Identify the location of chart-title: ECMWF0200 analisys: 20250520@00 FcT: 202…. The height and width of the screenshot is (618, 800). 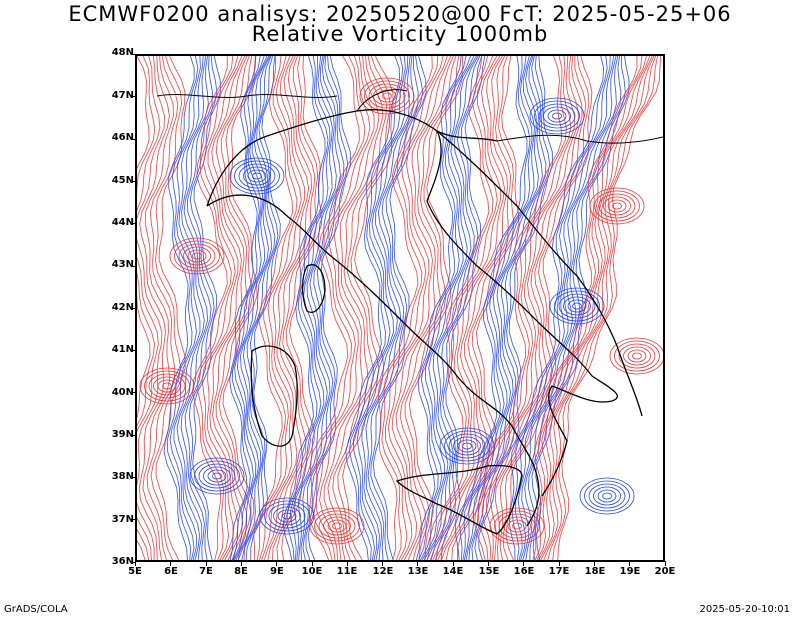
(400, 14).